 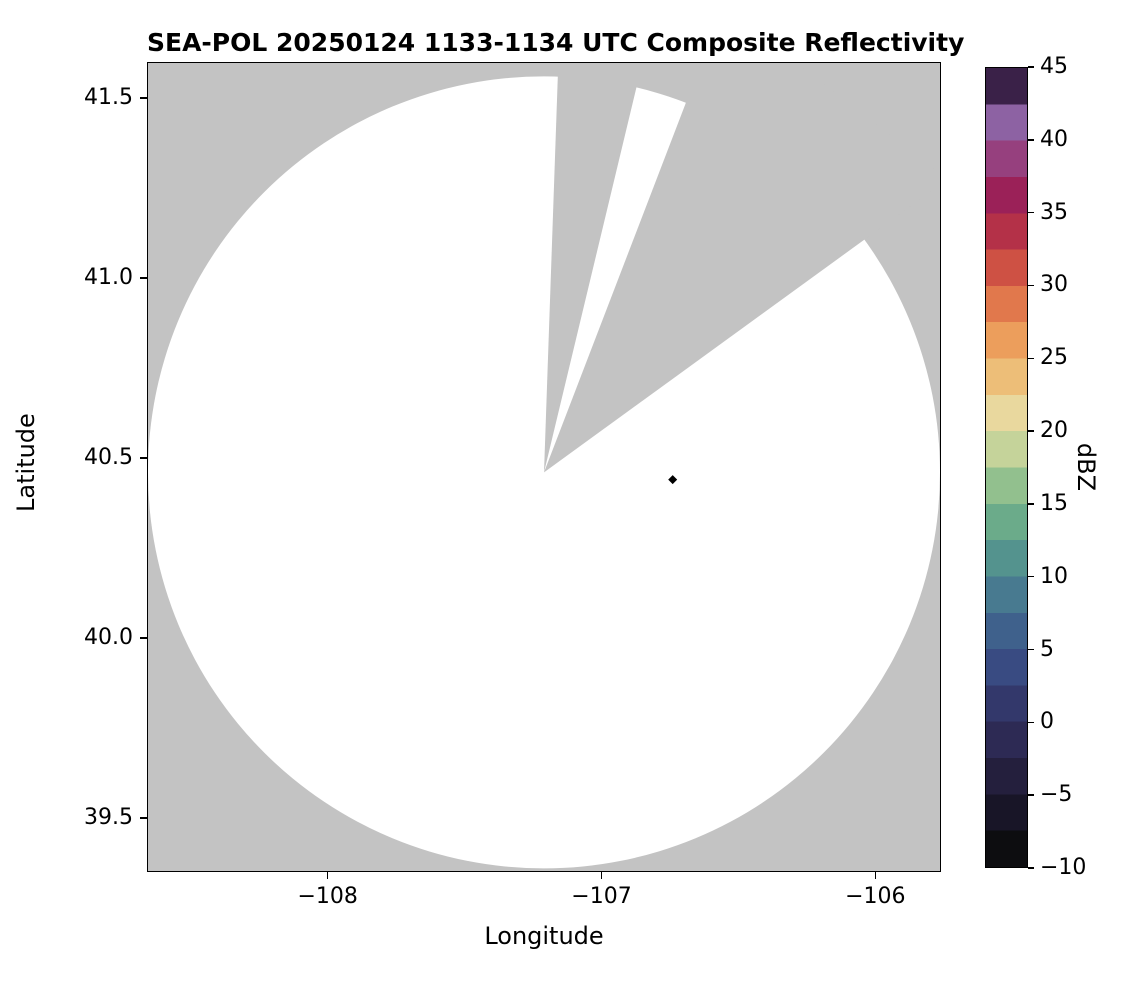 What do you see at coordinates (1054, 66) in the screenshot?
I see `colorbar-tick-label: 45` at bounding box center [1054, 66].